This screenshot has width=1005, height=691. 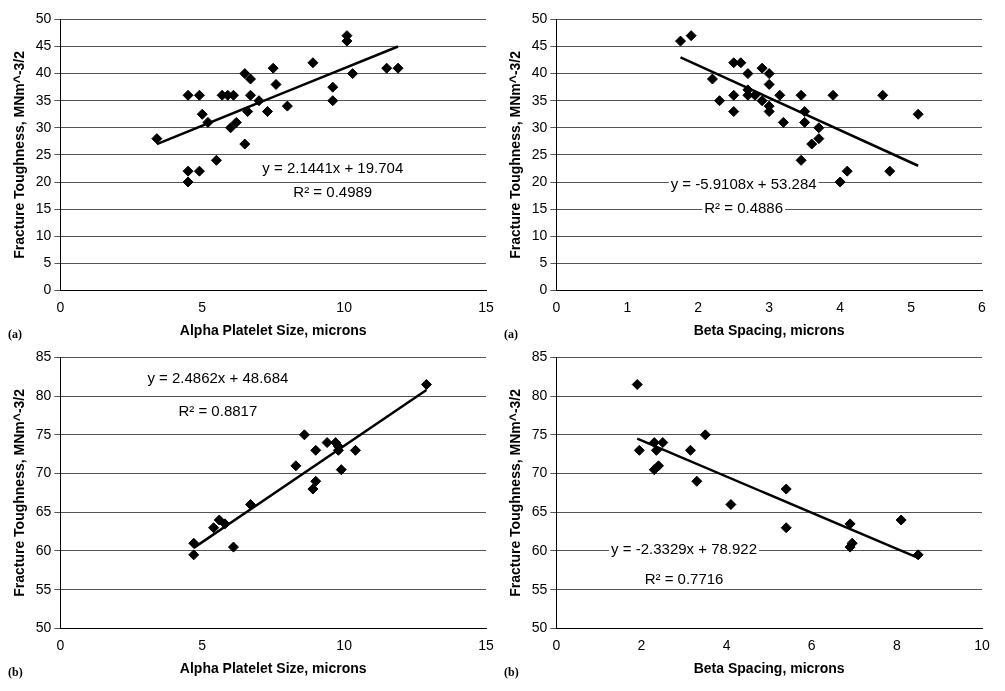 What do you see at coordinates (539, 207) in the screenshot?
I see `y-tick-label: 15` at bounding box center [539, 207].